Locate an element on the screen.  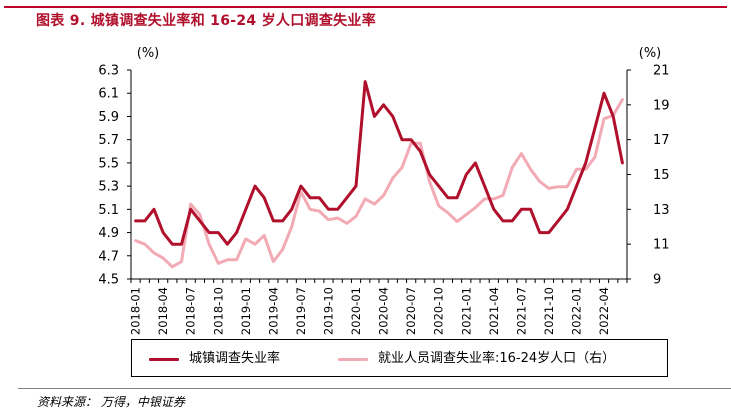
x-tick-label: 2018-04 is located at coordinates (163, 311).